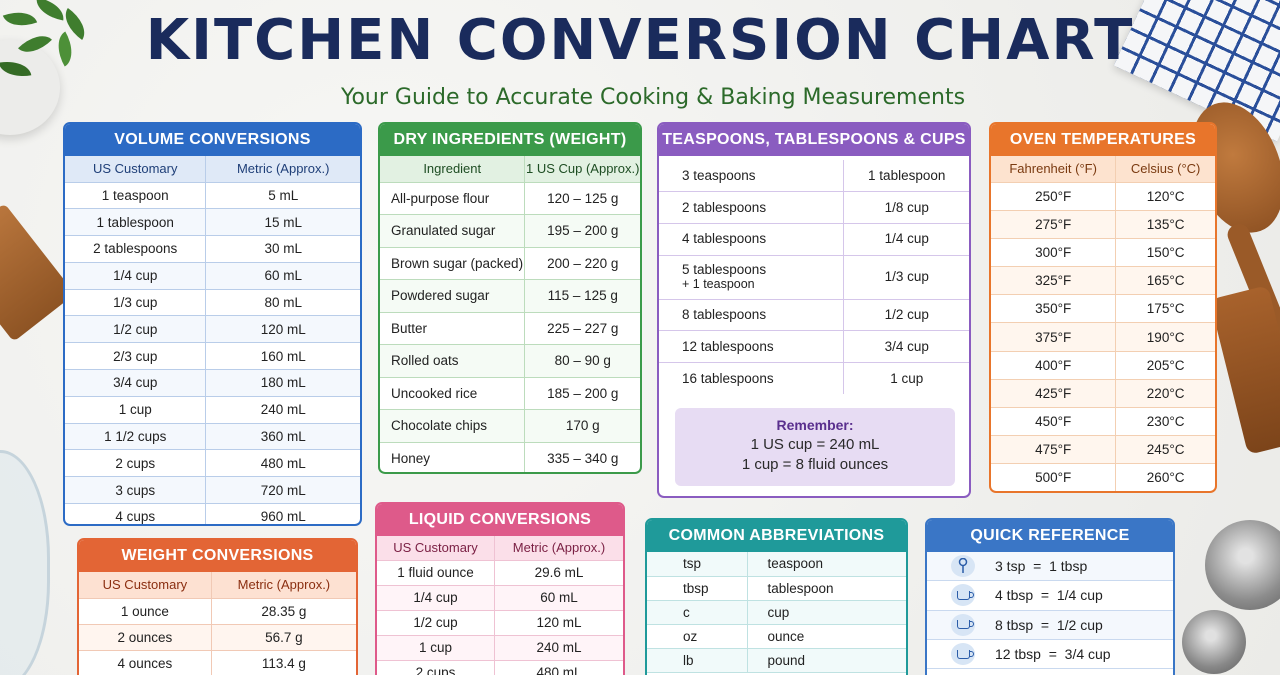  I want to click on measuring-cup-icon, so click(963, 595).